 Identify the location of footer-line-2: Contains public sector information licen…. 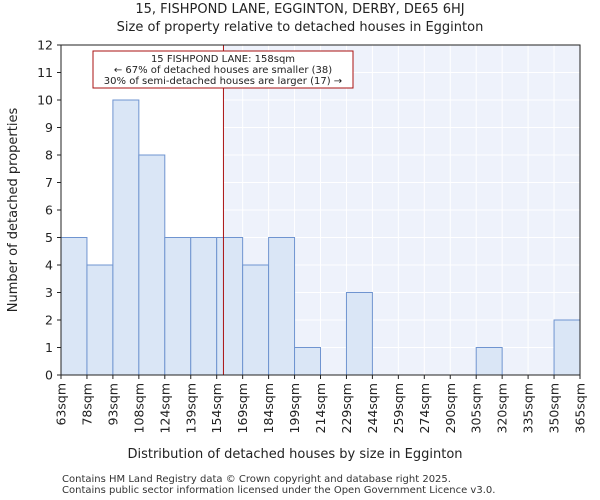
(279, 490).